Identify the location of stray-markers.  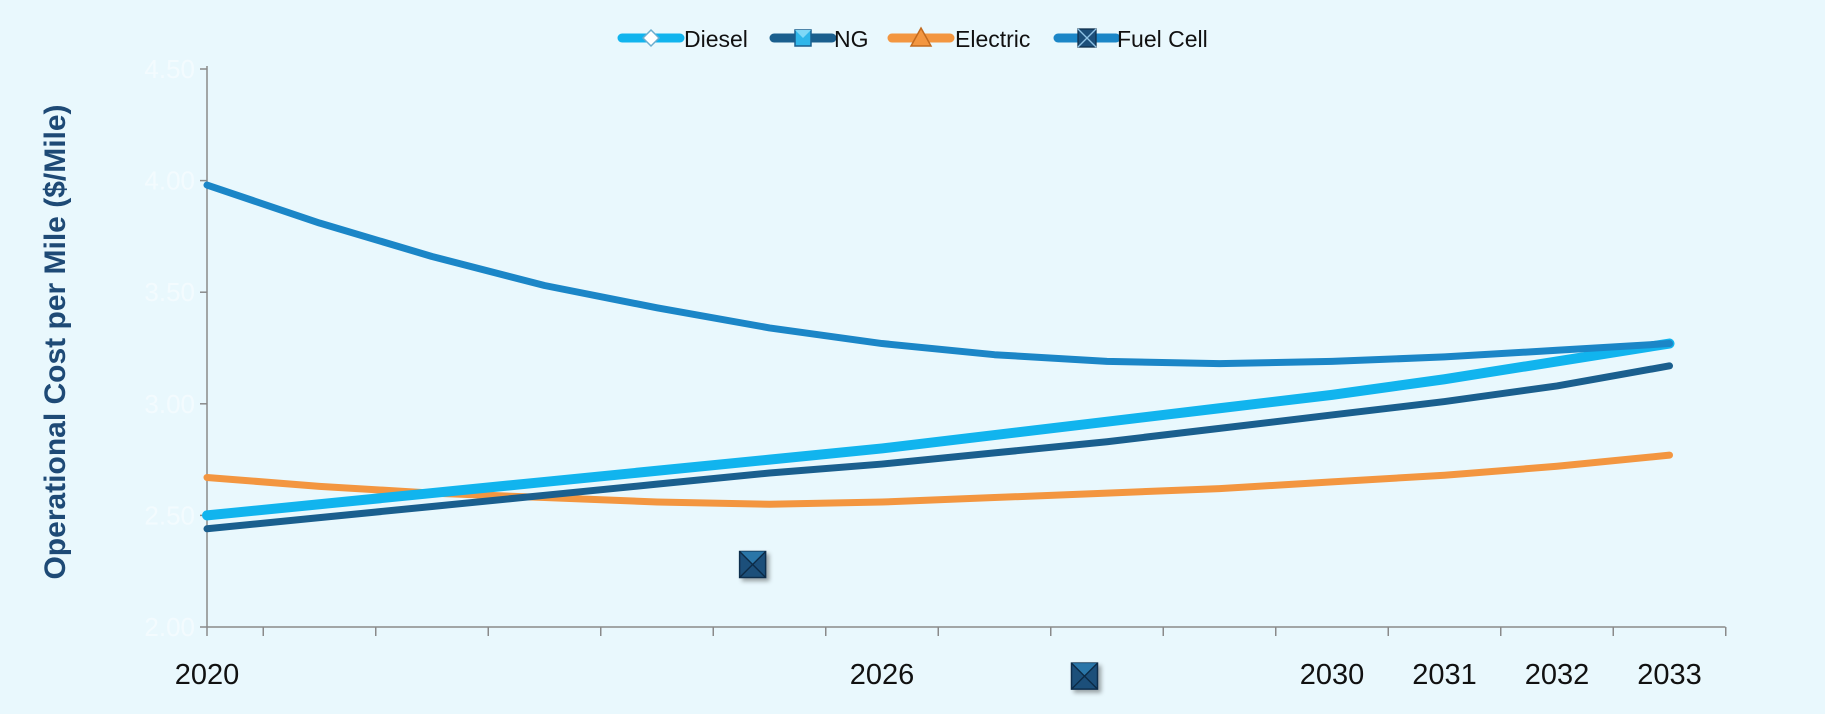
(918, 620).